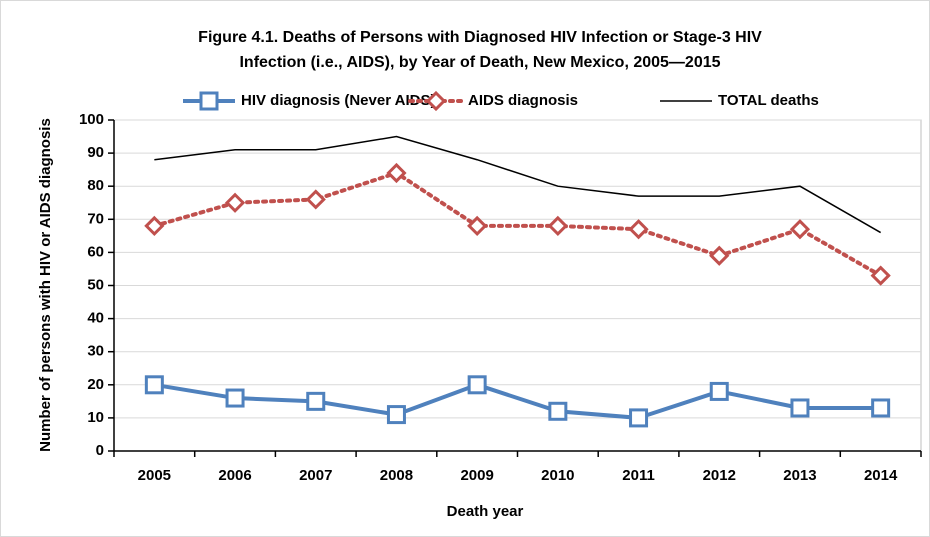  Describe the element at coordinates (523, 100) in the screenshot. I see `legend-label: AIDS diagnosis` at that location.